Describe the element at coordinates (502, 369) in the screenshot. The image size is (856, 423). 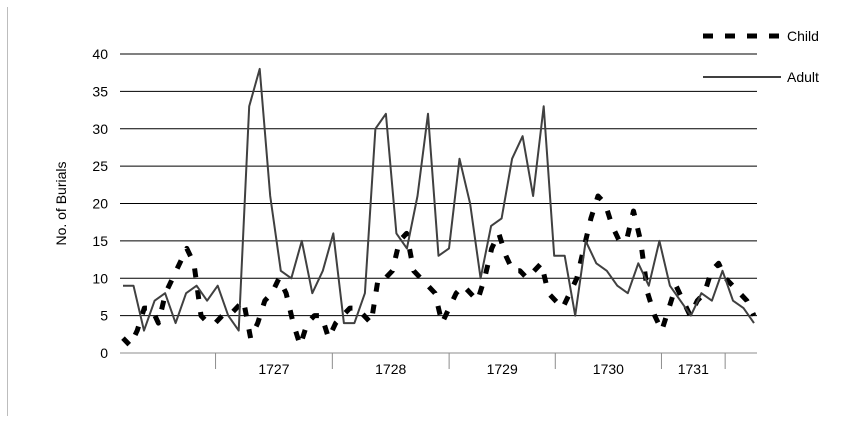
I see `x-tick-label: 1729` at that location.